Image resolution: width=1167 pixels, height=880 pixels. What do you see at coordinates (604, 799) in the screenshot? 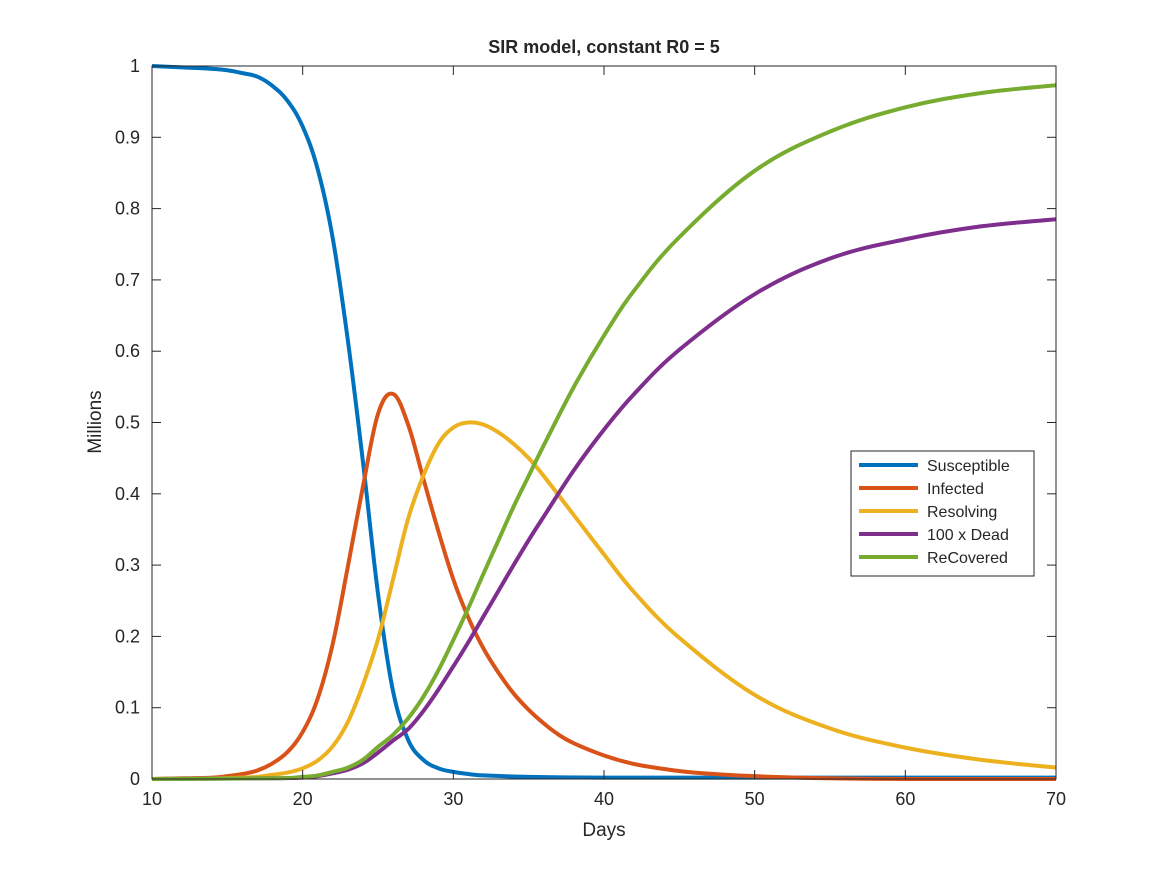
I see `x-tick-label: 40` at bounding box center [604, 799].